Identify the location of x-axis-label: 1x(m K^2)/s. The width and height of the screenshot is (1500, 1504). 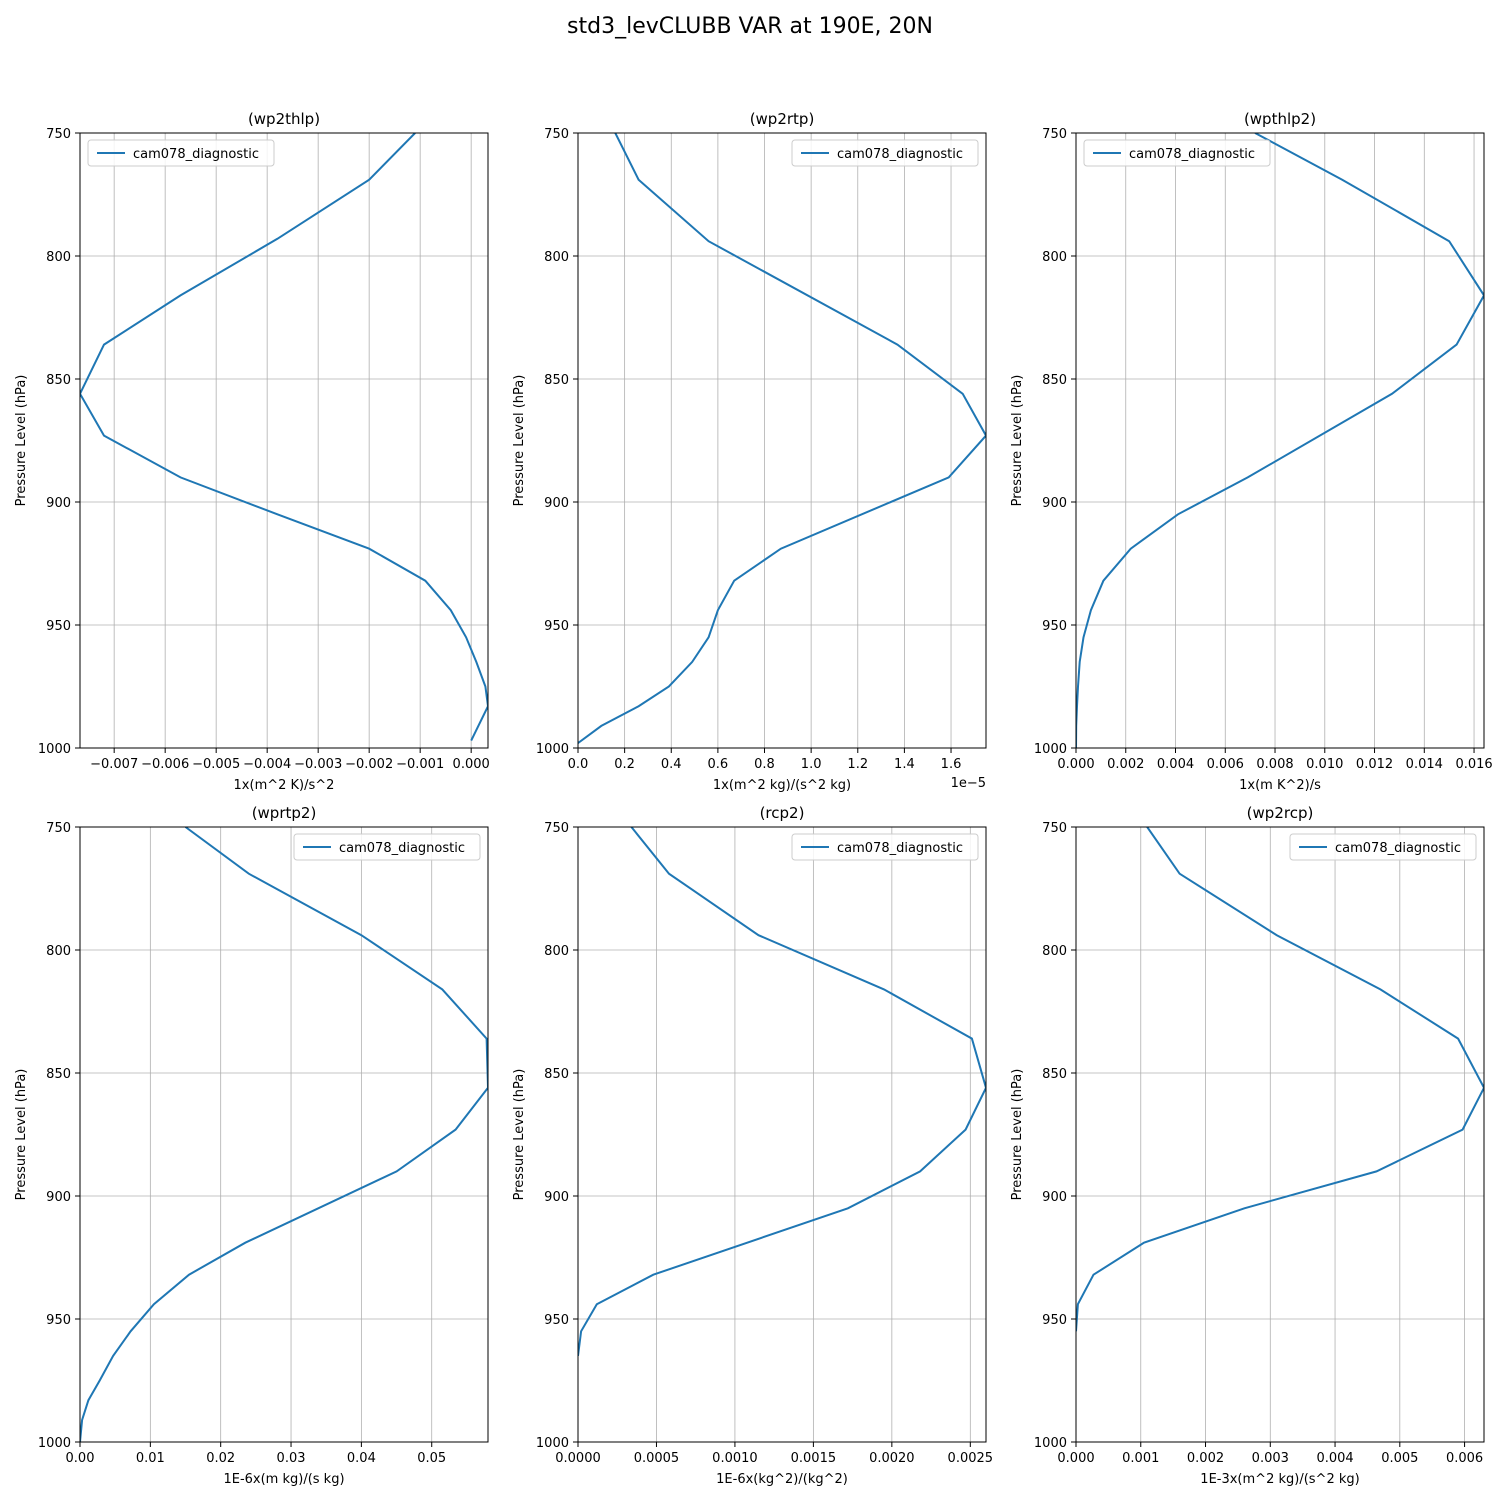
(1280, 785).